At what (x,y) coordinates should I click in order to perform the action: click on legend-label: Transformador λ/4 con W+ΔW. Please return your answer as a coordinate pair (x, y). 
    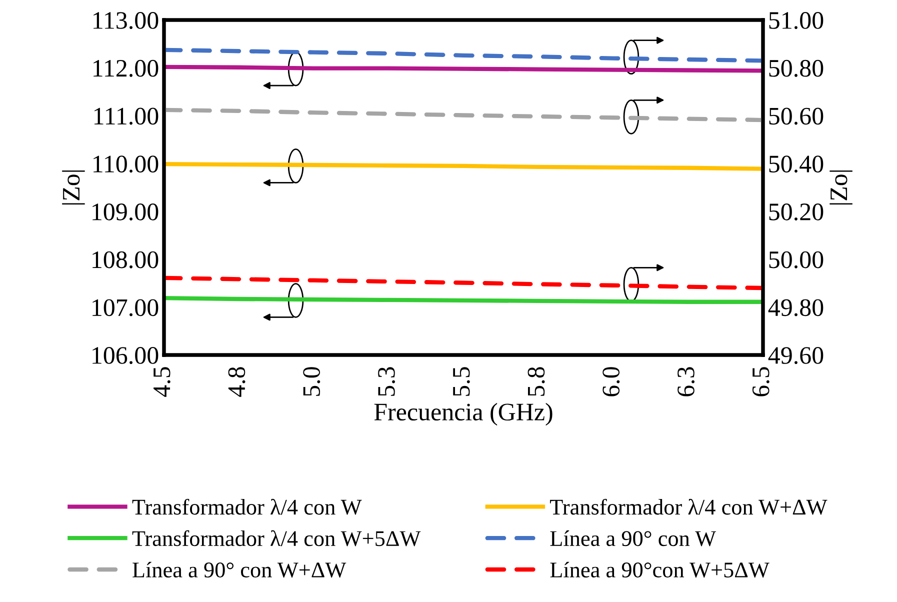
    Looking at the image, I should click on (689, 506).